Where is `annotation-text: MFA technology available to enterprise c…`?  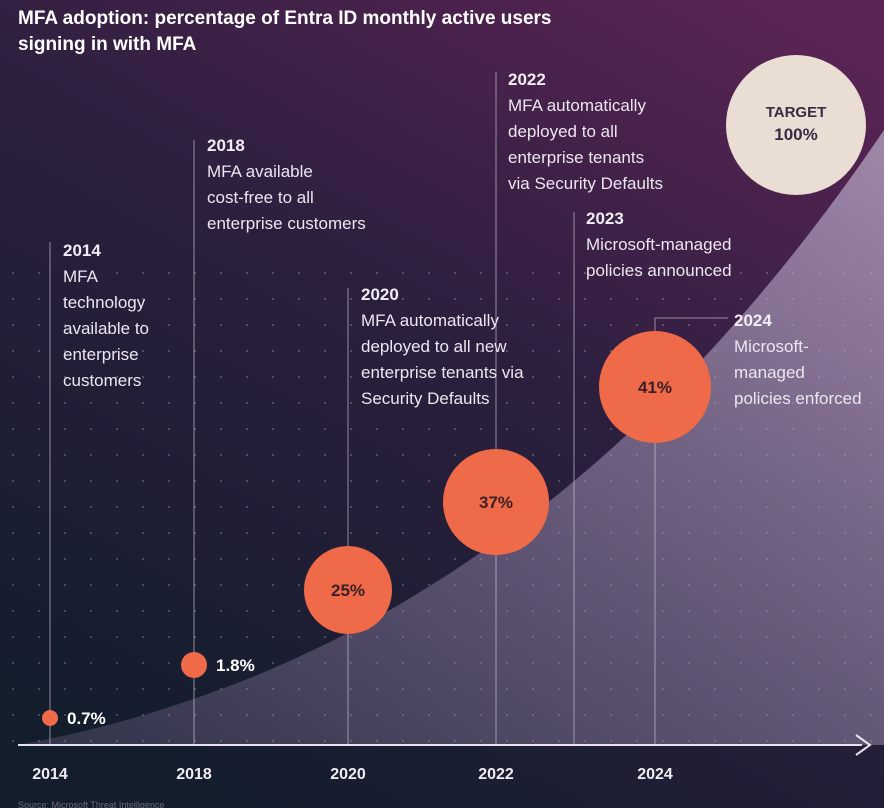
annotation-text: MFA technology available to enterprise c… is located at coordinates (106, 328).